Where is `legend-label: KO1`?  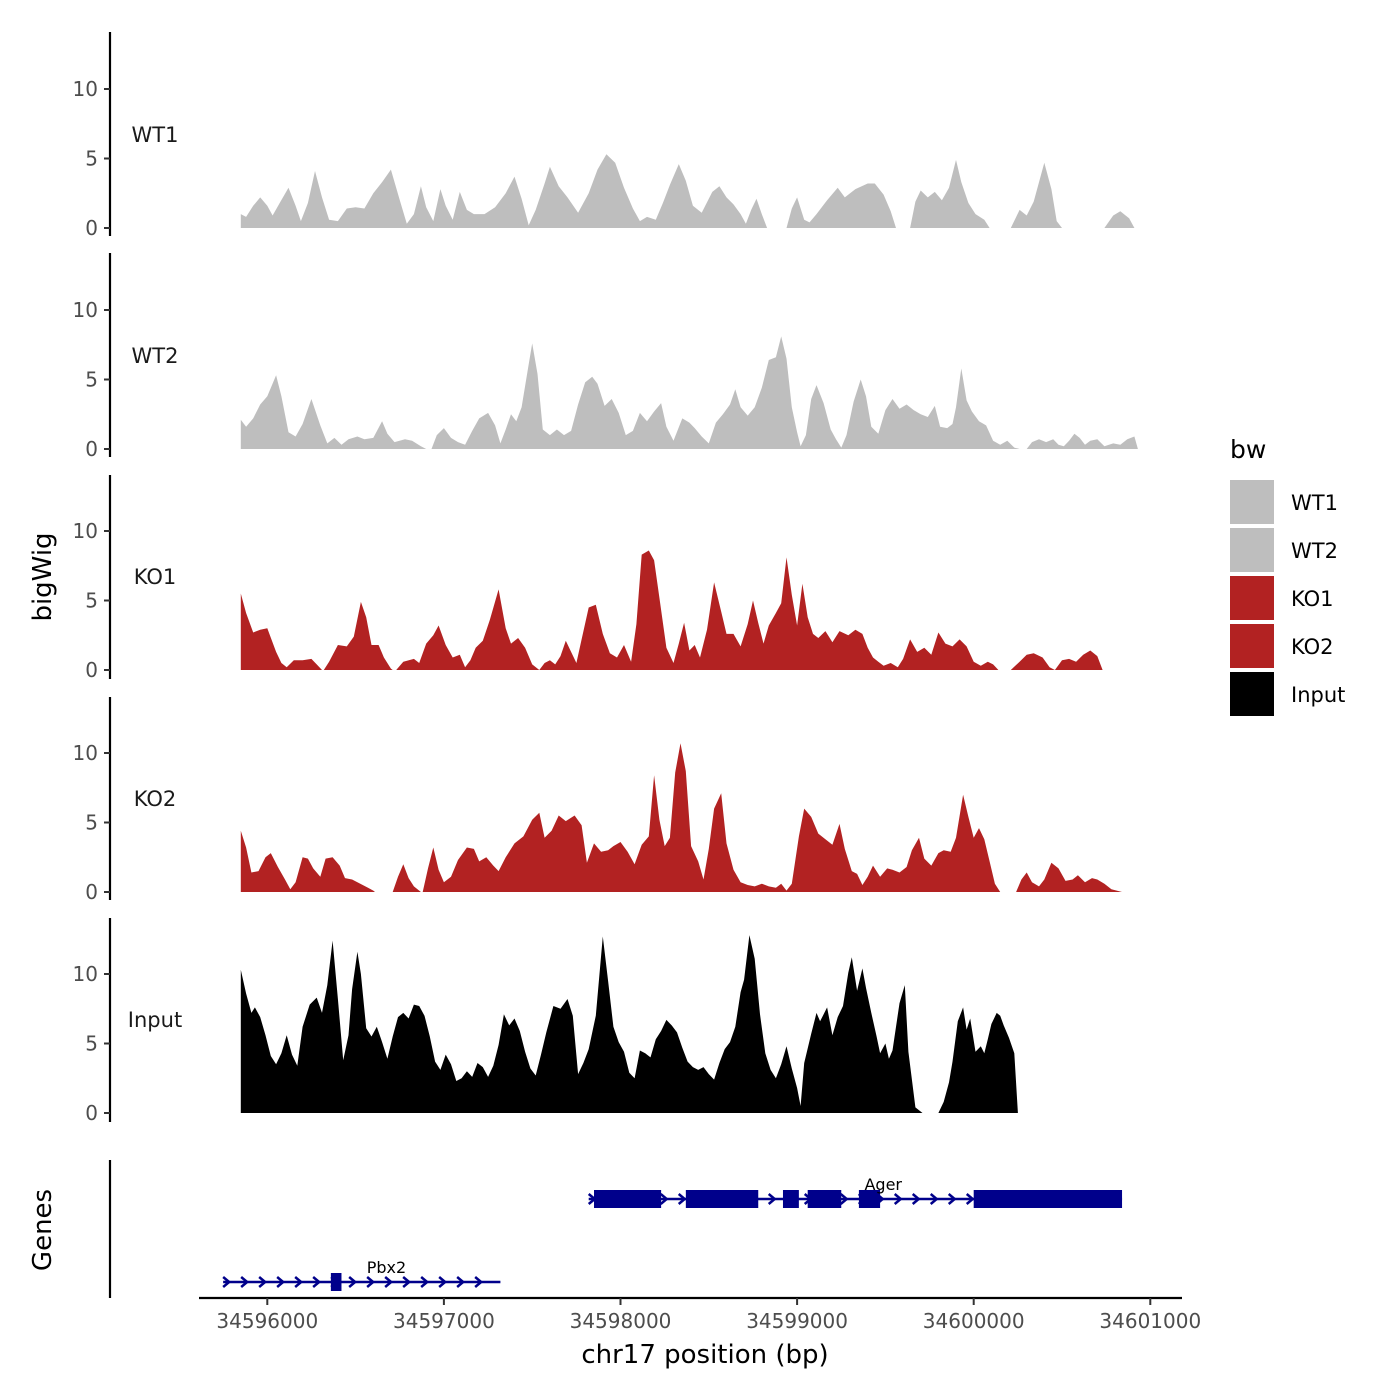 legend-label: KO1 is located at coordinates (1312, 599).